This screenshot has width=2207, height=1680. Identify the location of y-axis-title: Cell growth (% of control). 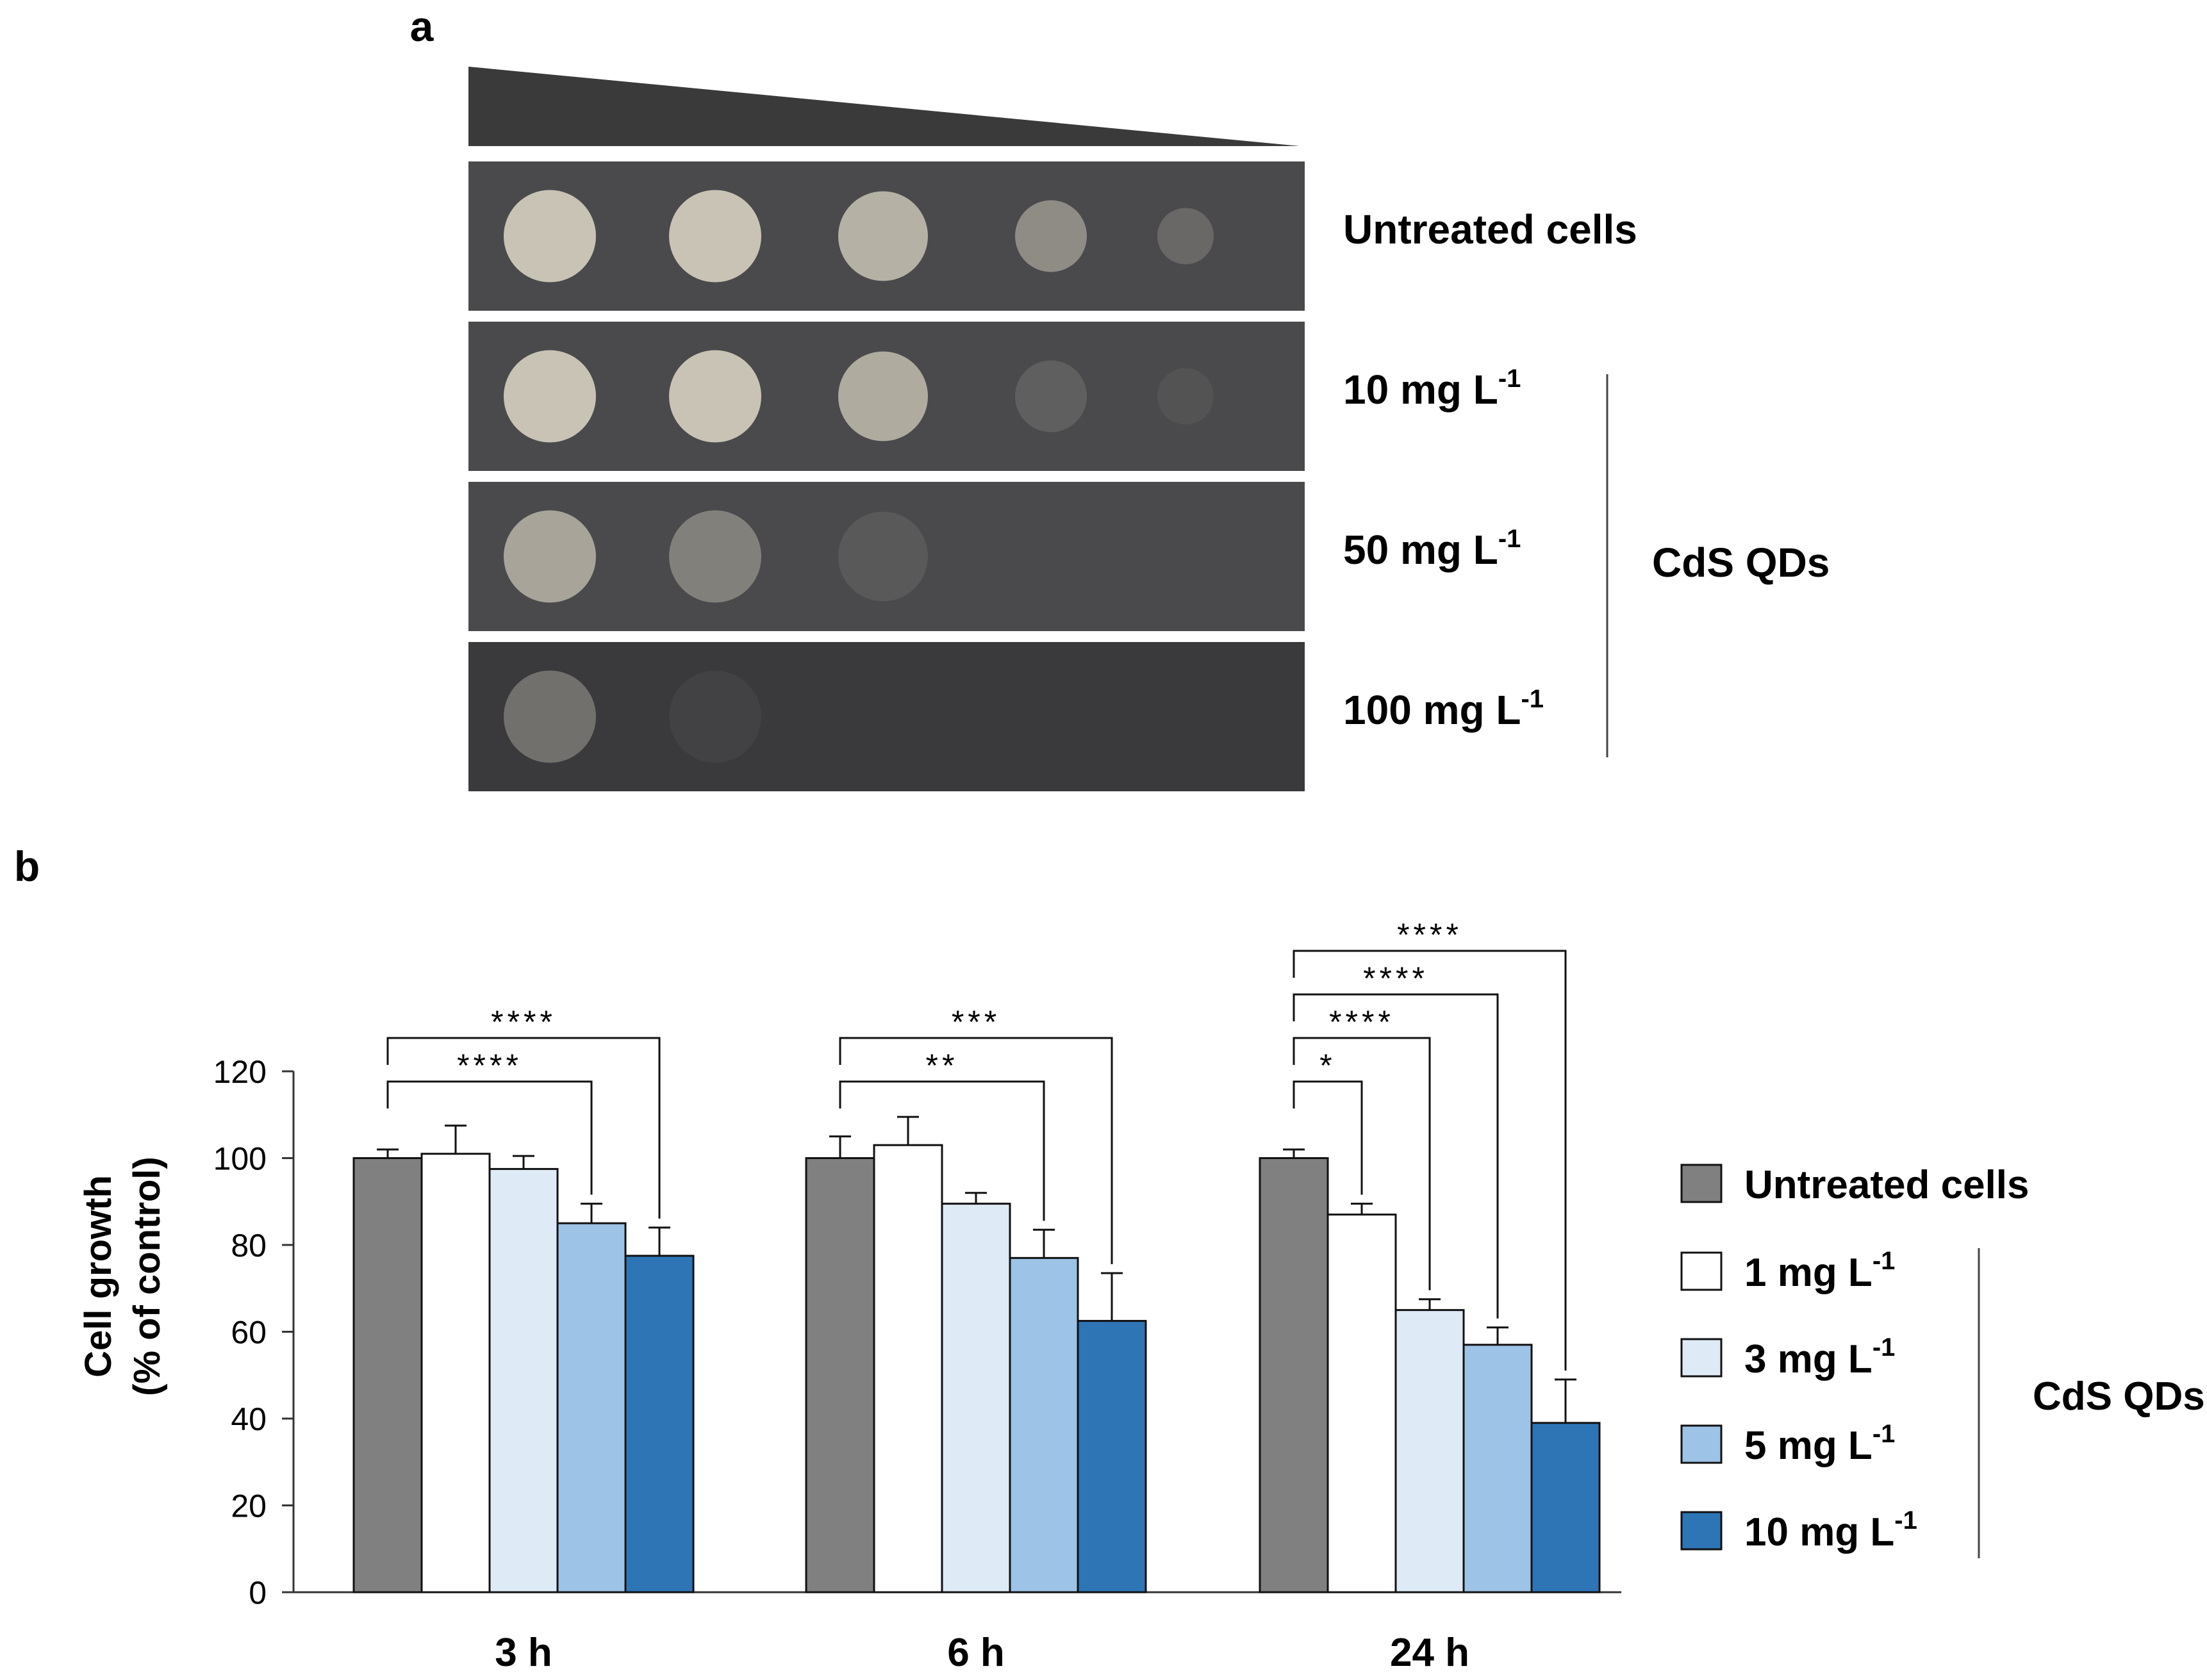
(123, 1276).